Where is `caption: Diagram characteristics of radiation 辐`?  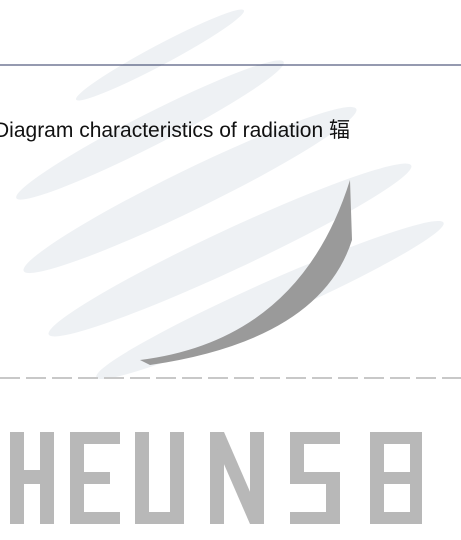
caption: Diagram characteristics of radiation 辐 is located at coordinates (175, 130).